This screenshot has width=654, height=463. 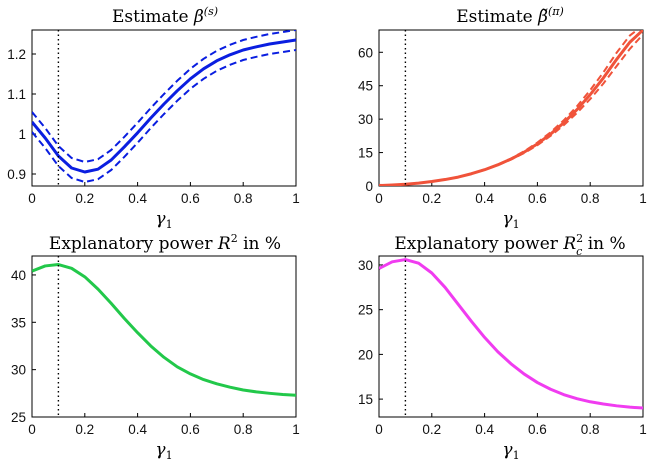 I want to click on panel-title: Explanatory power R2 in %, so click(x=165, y=243).